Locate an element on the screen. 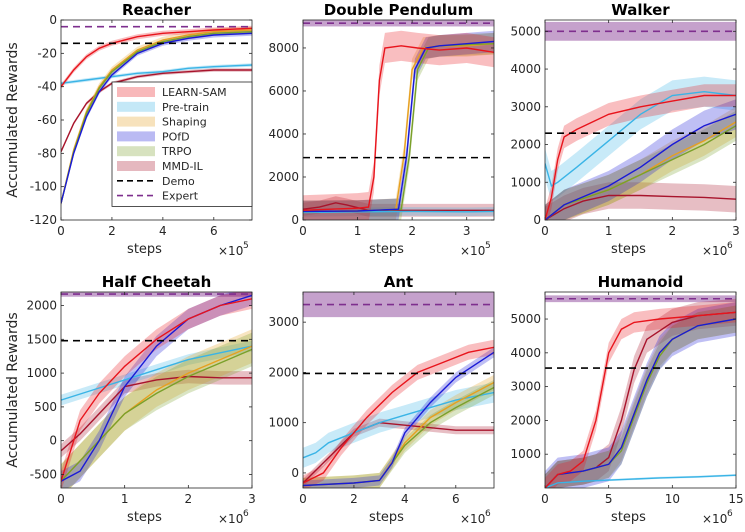  legend-item-pre-train: Pre-train is located at coordinates (163, 107).